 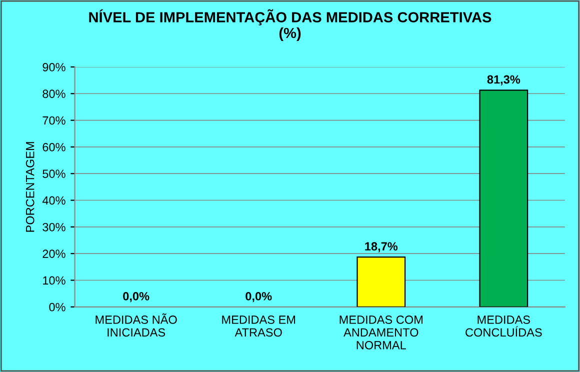 I want to click on y-tick-label: 40%, so click(x=54, y=200).